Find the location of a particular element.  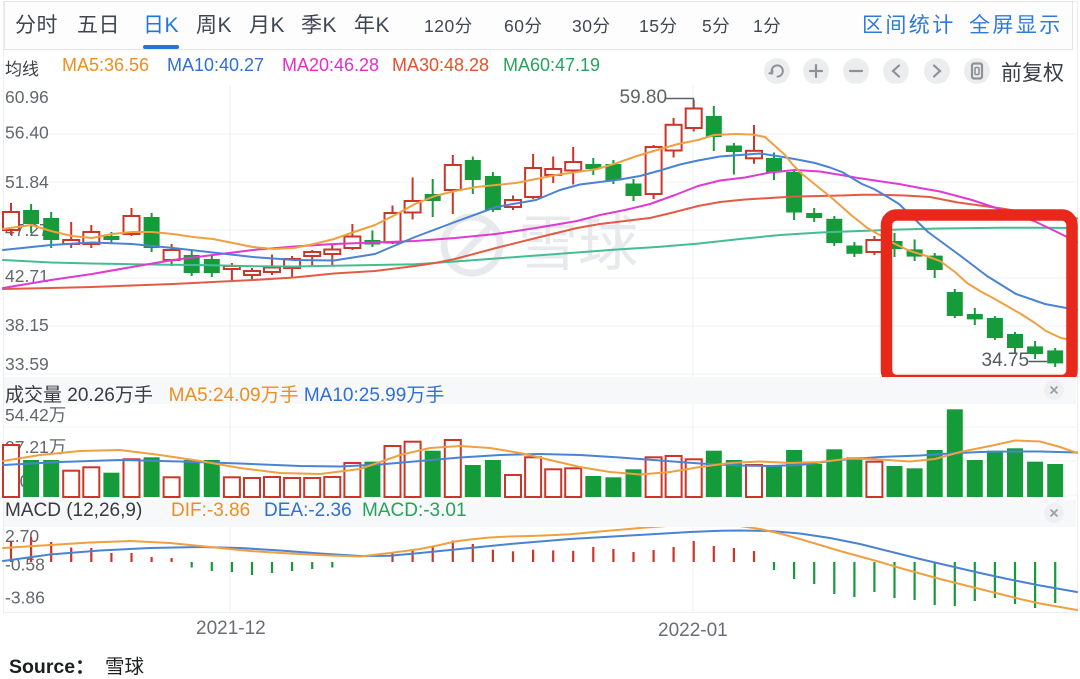

svg-text: -3.86 is located at coordinates (25, 598).